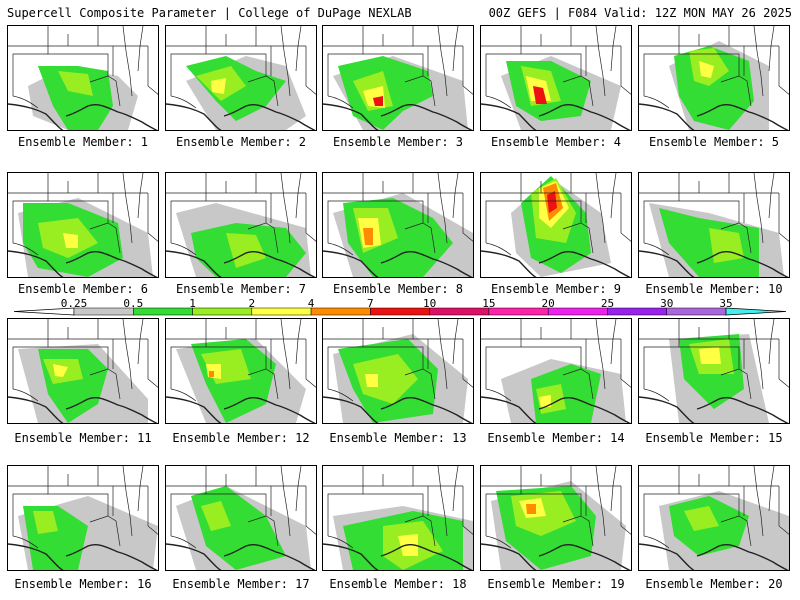 This screenshot has height=600, width=800. What do you see at coordinates (83, 584) in the screenshot?
I see `ensemble-member-label: Ensemble Member: 16` at bounding box center [83, 584].